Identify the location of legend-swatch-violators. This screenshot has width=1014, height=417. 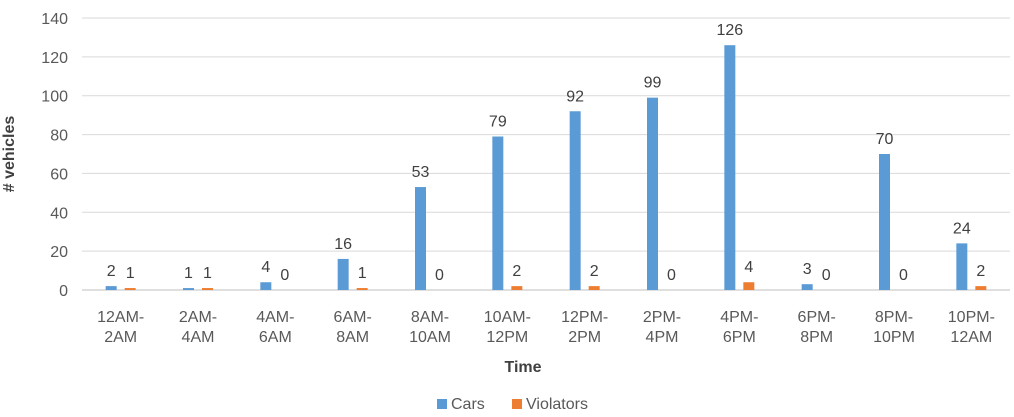
(517, 404).